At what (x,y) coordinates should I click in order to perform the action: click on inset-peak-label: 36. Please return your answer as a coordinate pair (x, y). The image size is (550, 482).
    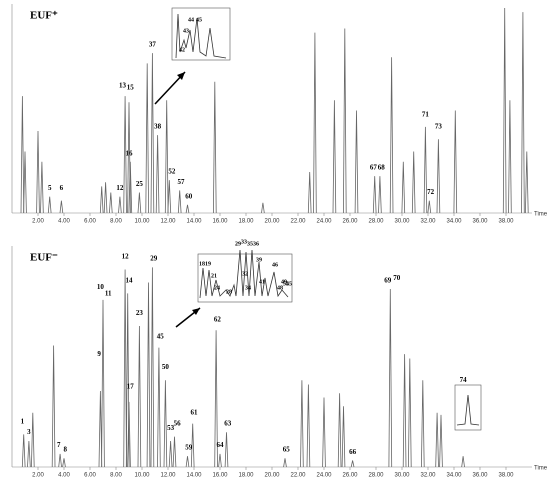
    Looking at the image, I should click on (256, 244).